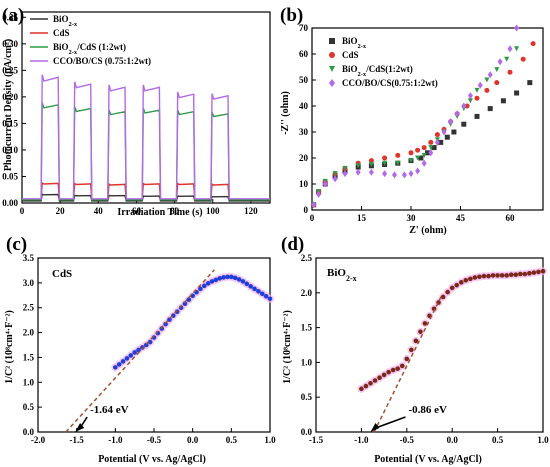 This screenshot has height=467, width=550. What do you see at coordinates (10, 44) in the screenshot?
I see `y-tick-label: 0.30` at bounding box center [10, 44].